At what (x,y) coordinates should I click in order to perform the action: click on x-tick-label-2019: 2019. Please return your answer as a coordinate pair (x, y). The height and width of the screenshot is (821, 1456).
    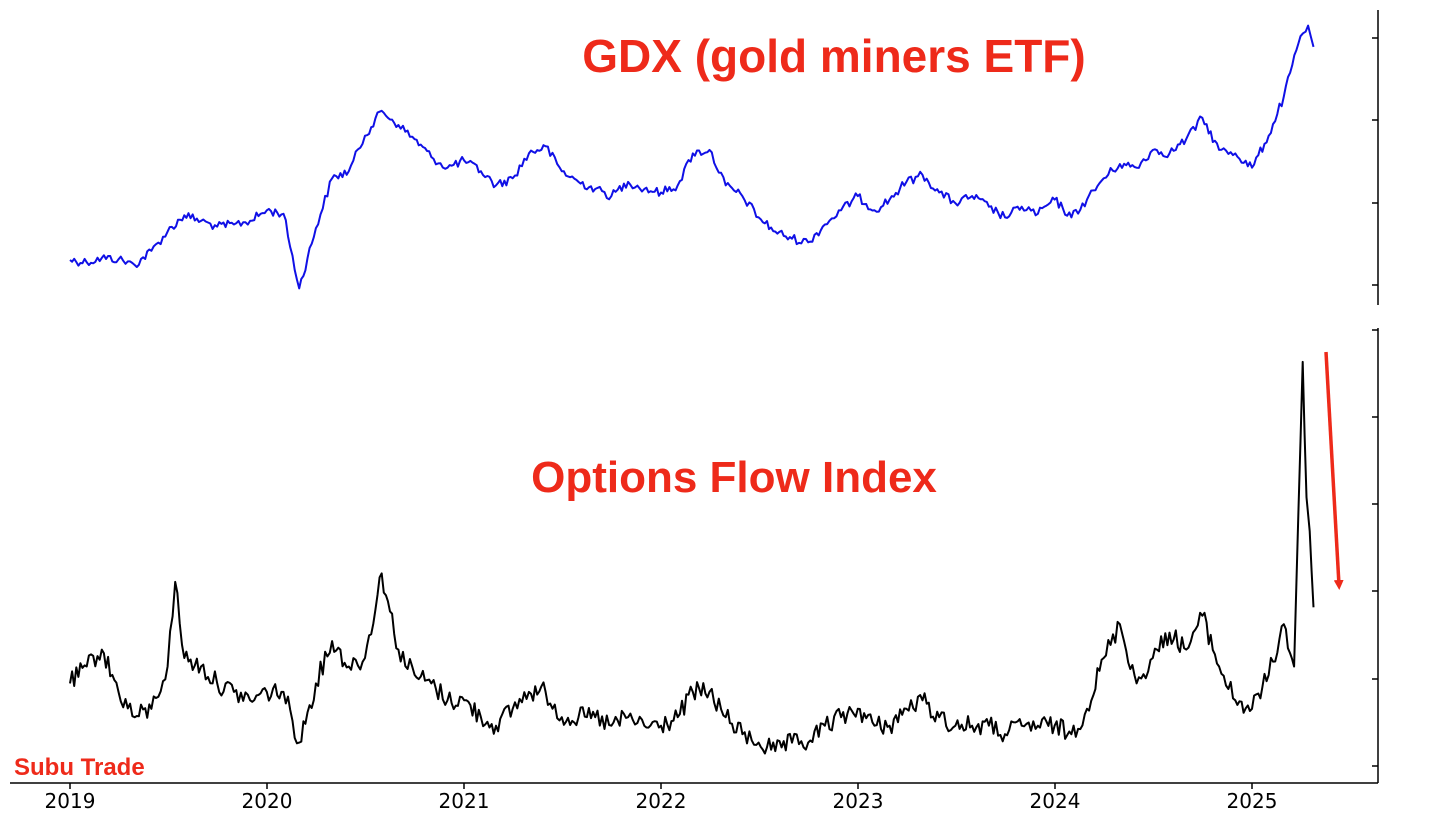
    Looking at the image, I should click on (70, 801).